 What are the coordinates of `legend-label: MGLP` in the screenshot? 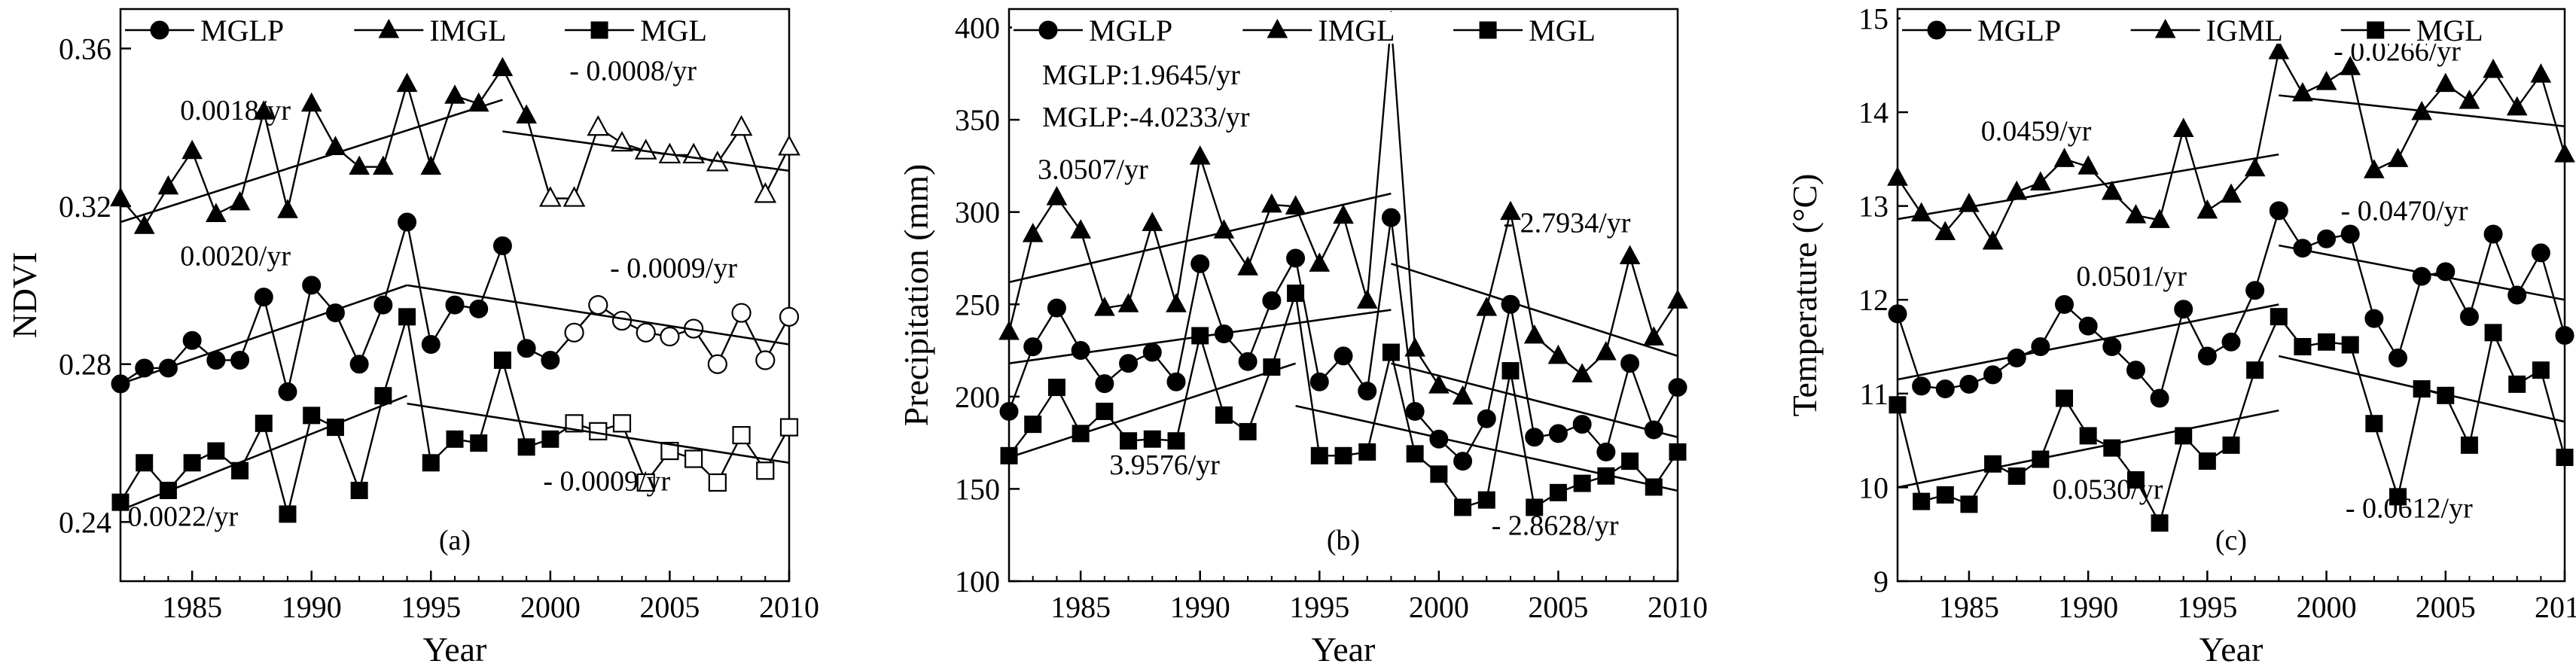 It's located at (242, 30).